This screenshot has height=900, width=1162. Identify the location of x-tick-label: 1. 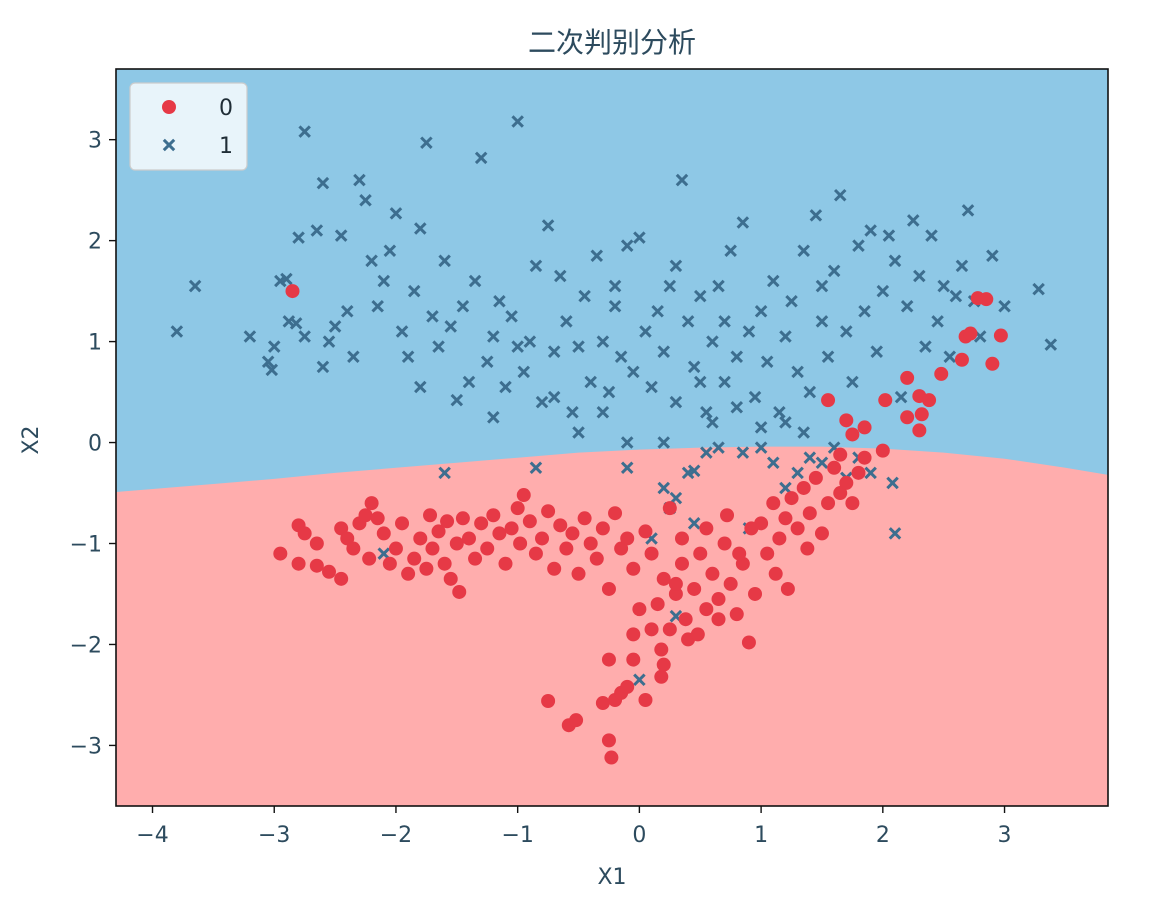
(761, 835).